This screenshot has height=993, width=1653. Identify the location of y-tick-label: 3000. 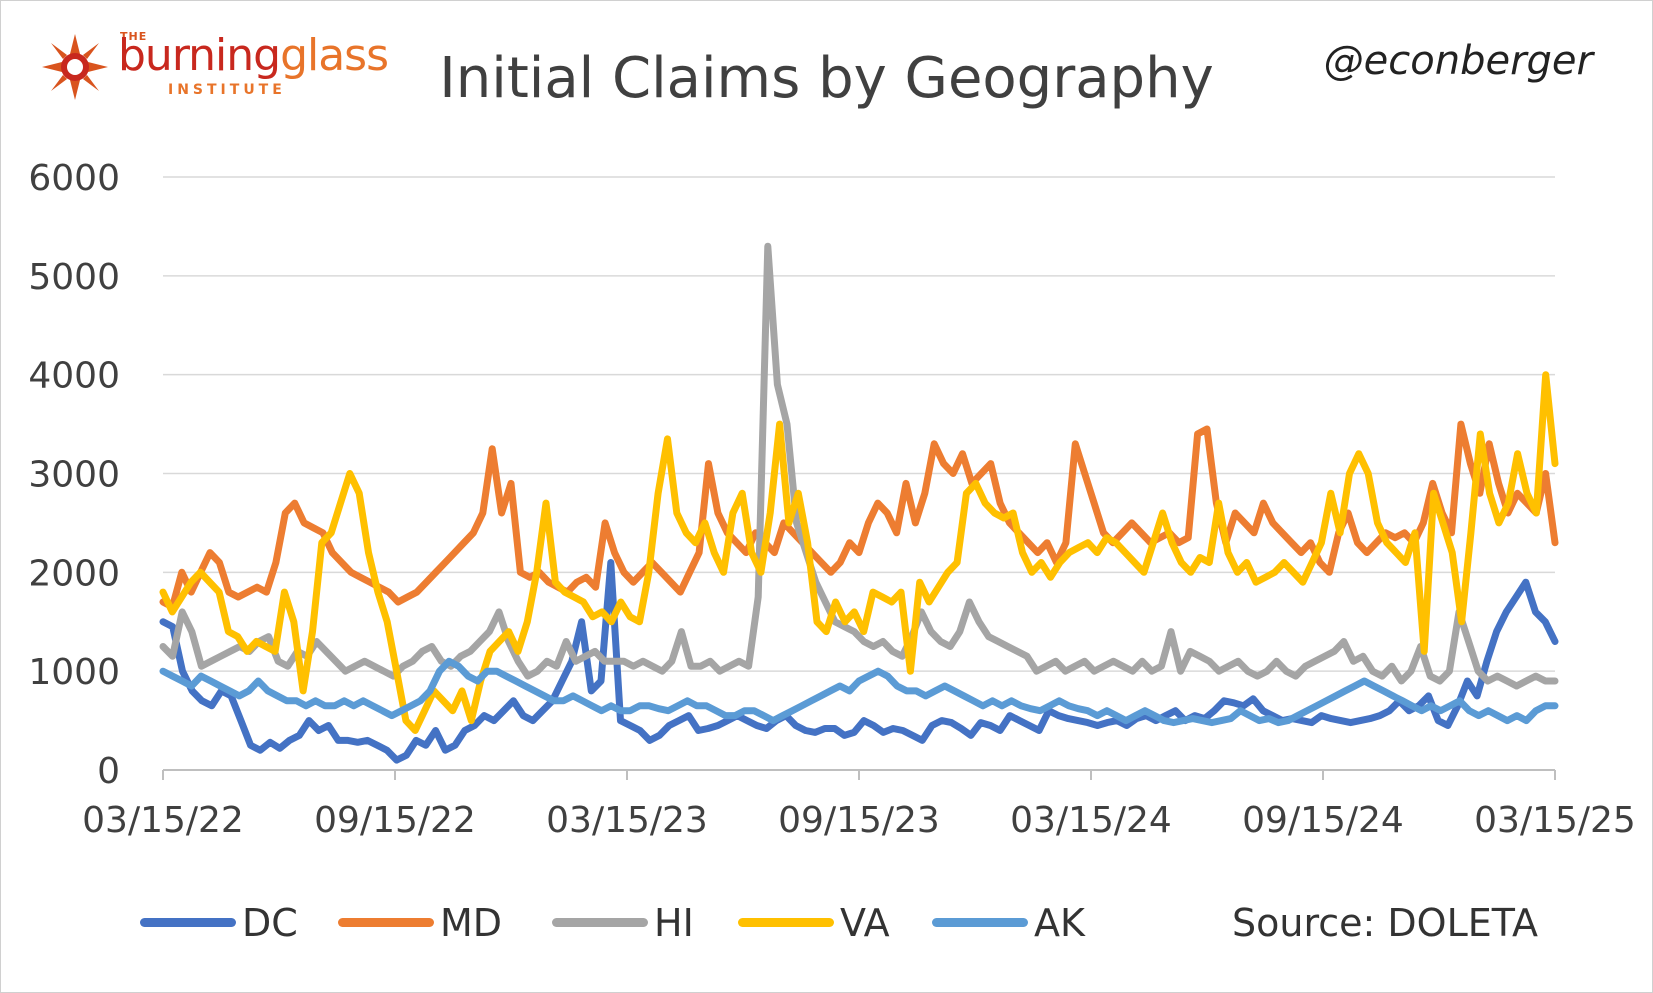
(74, 475).